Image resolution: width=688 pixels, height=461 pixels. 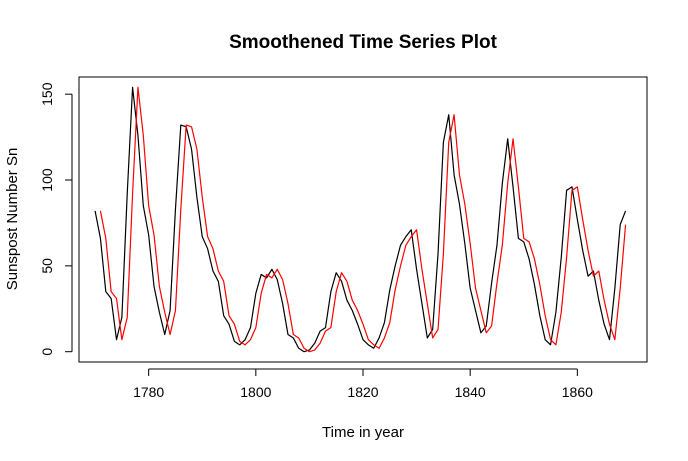 I want to click on y-tick-label: 100, so click(x=47, y=180).